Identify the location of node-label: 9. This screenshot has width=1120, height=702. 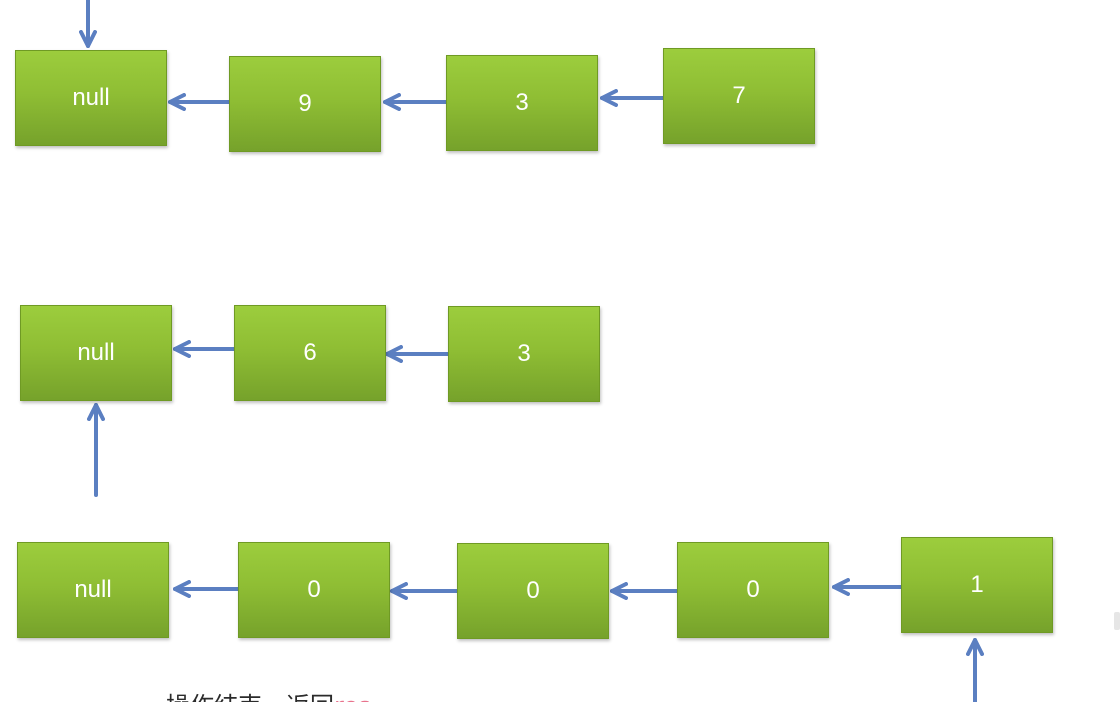
(305, 103).